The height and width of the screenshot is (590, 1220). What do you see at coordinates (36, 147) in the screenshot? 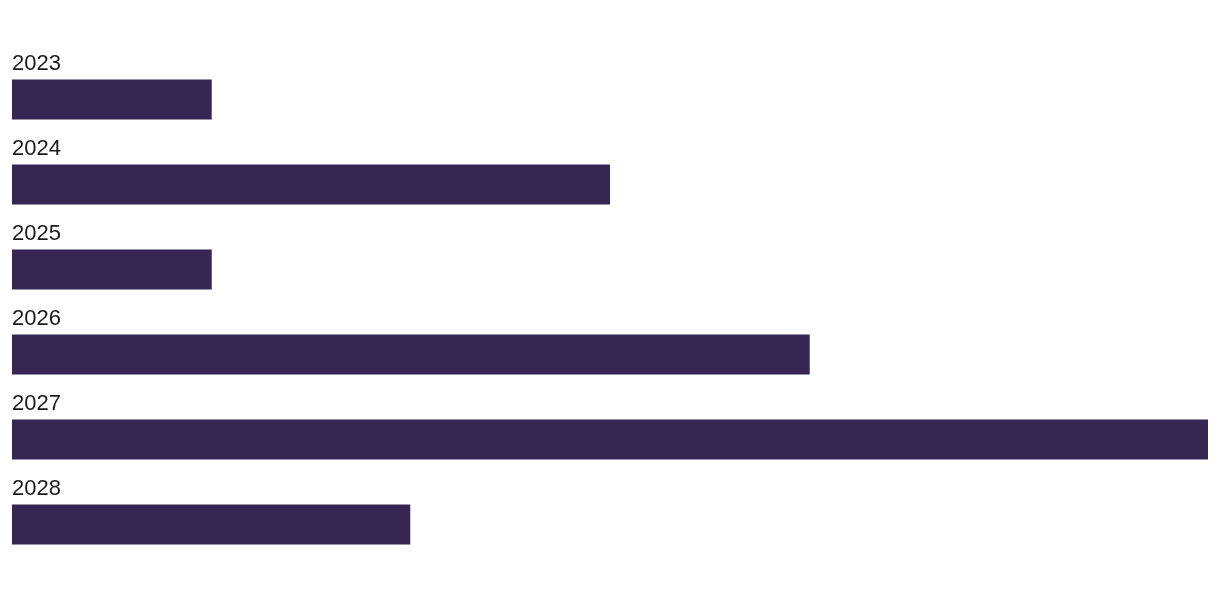
I see `y-tick-label: 2024` at bounding box center [36, 147].